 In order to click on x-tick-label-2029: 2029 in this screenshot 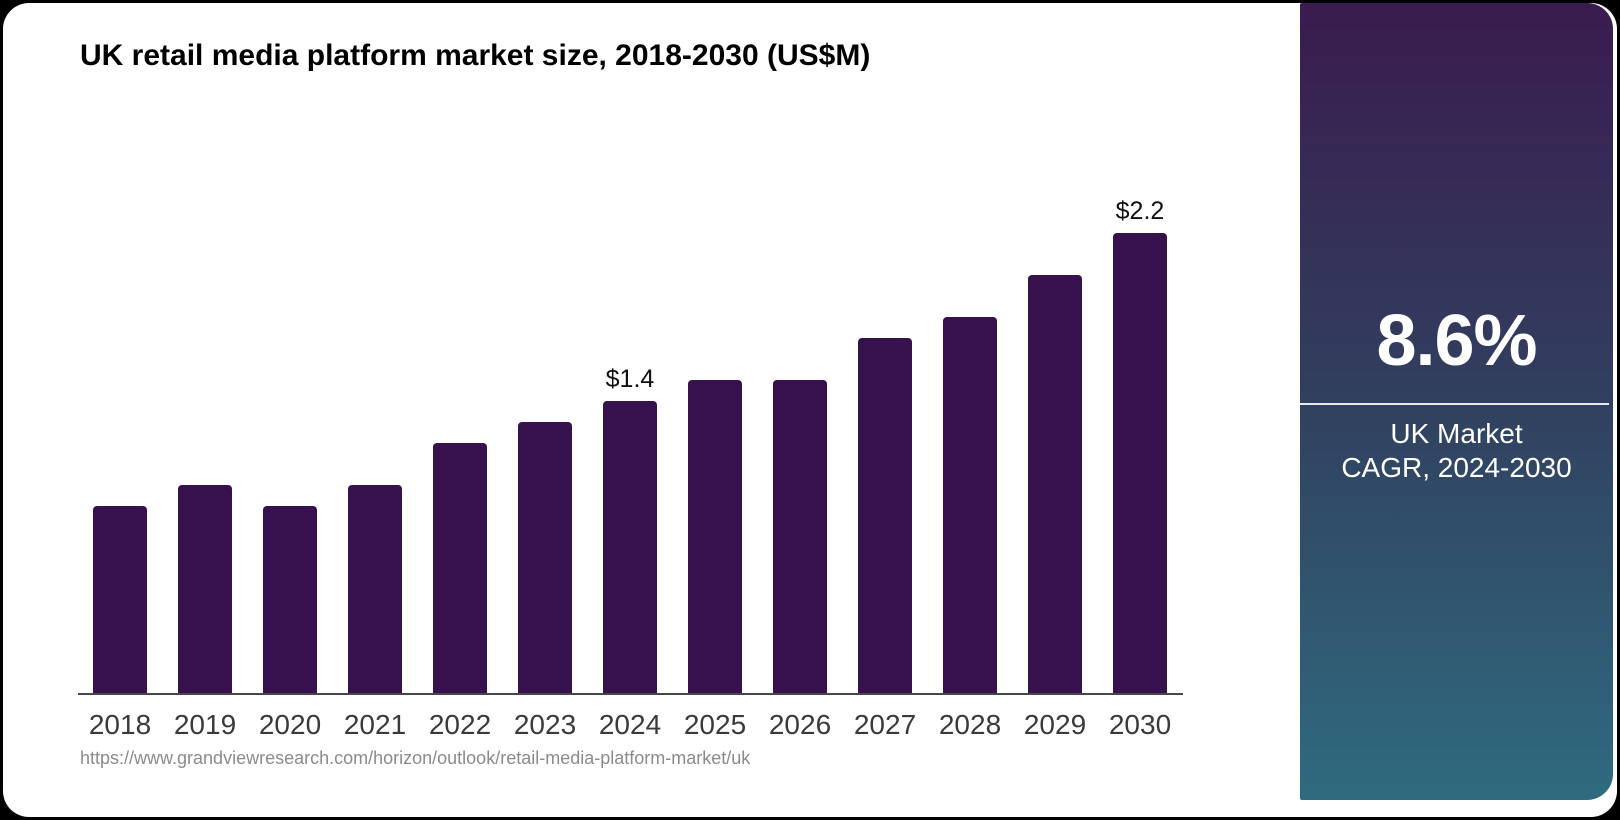, I will do `click(1055, 724)`.